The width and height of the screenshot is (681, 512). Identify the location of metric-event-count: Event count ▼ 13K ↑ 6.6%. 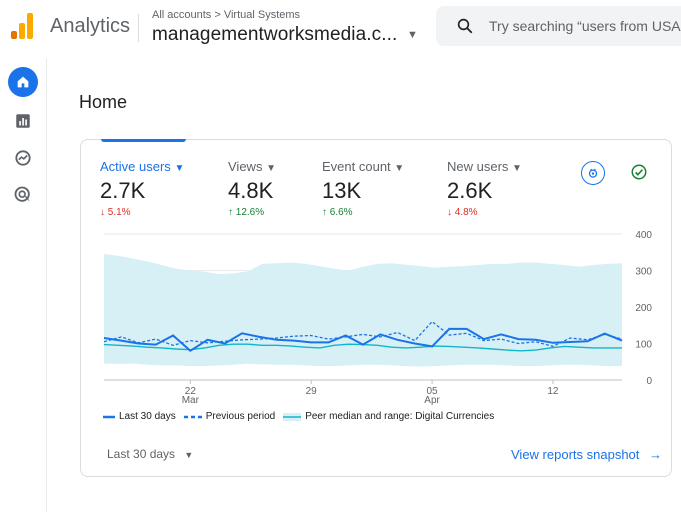
(363, 188).